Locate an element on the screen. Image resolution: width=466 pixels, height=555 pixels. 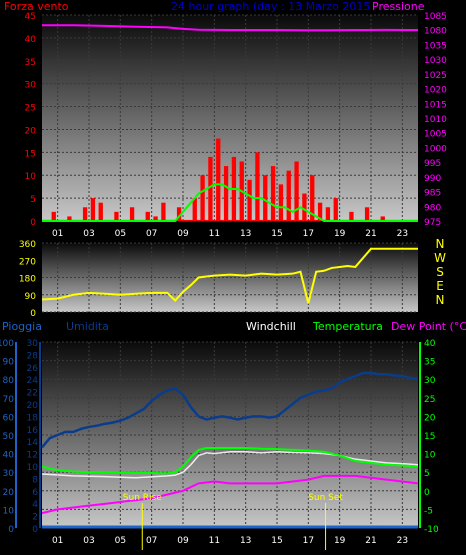
wind-y-tick-label: 40 is located at coordinates (31, 40).